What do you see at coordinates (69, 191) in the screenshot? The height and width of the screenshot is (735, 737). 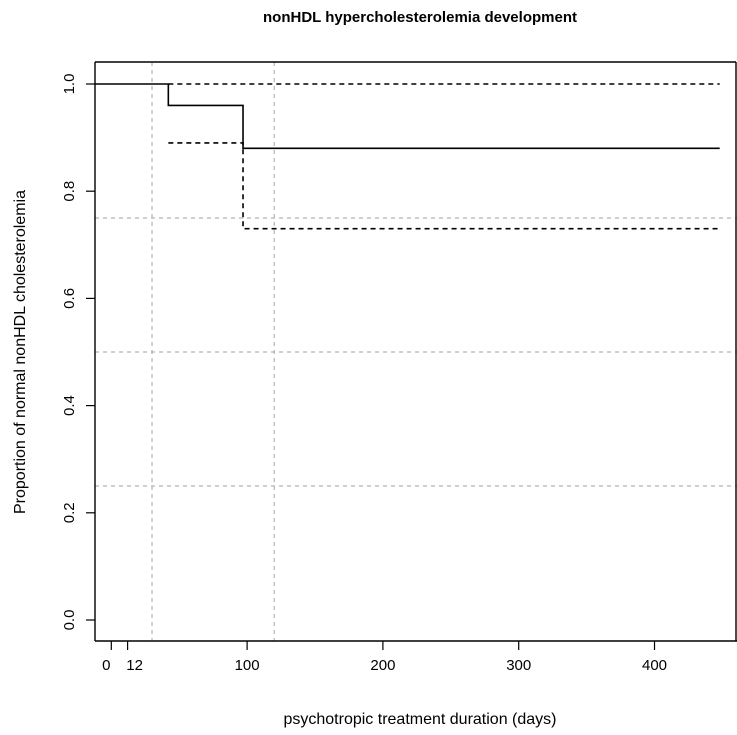 I see `y-tick-label-0.8: 0.8` at bounding box center [69, 191].